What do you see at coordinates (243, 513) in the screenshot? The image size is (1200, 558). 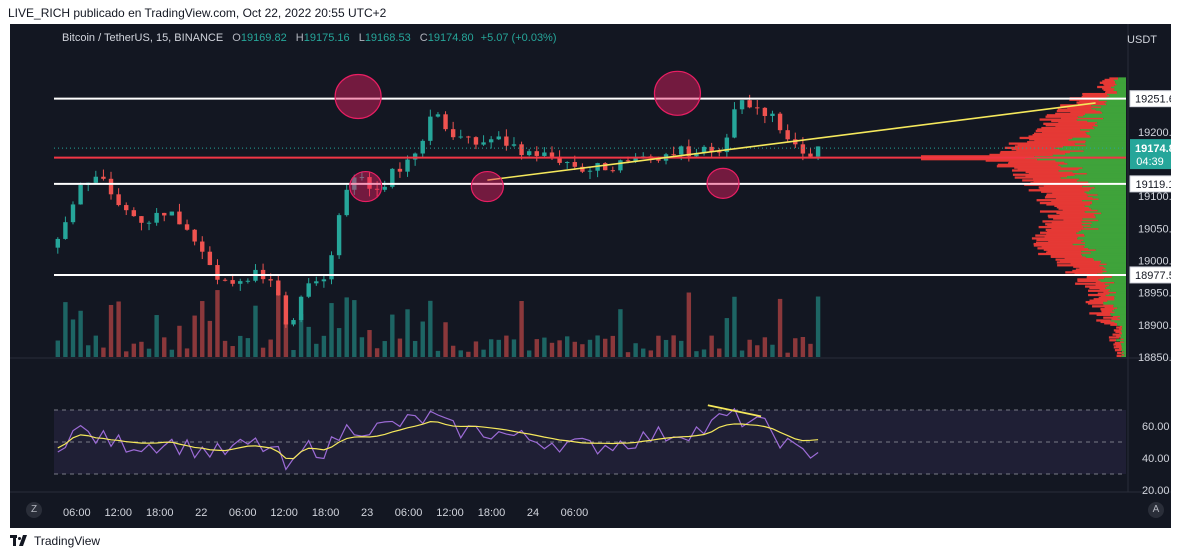 I see `time-tick-label: 06:00` at bounding box center [243, 513].